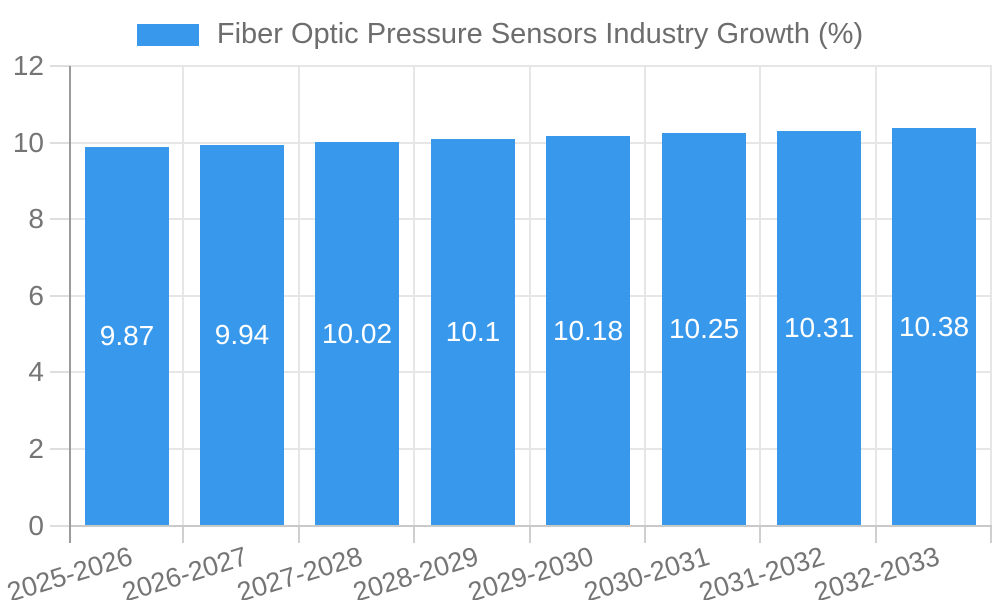 The height and width of the screenshot is (600, 1000). What do you see at coordinates (530, 570) in the screenshot?
I see `x-axis-label-2029-2030: 2029-2030` at bounding box center [530, 570].